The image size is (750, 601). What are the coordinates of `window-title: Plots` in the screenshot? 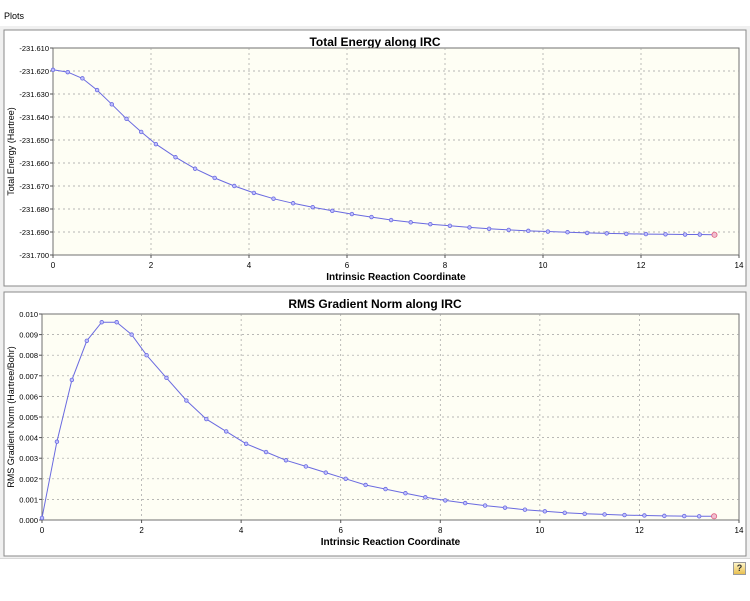 It's located at (14, 16).